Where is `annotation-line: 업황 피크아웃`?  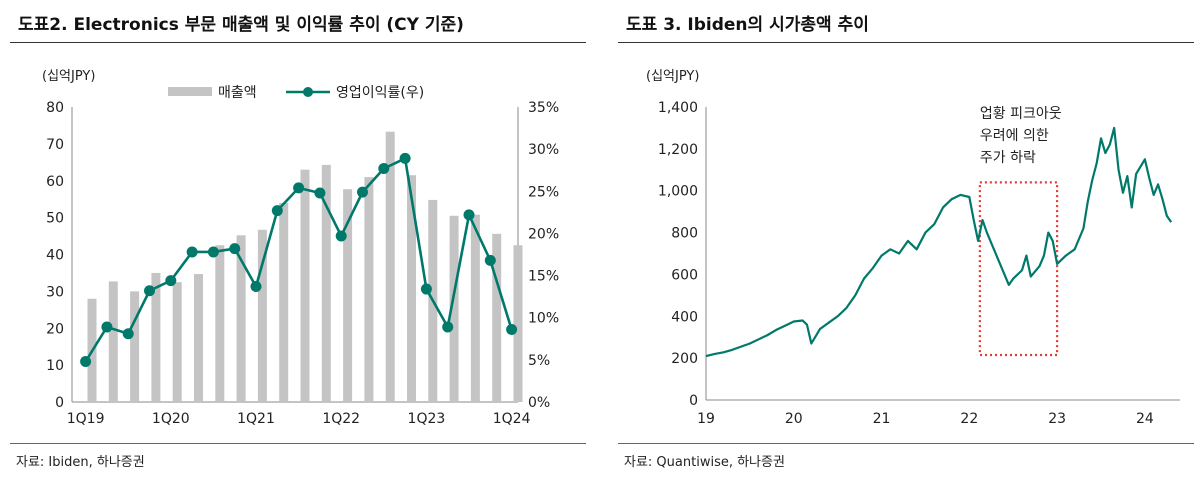
annotation-line: 업황 피크아웃 is located at coordinates (1021, 114).